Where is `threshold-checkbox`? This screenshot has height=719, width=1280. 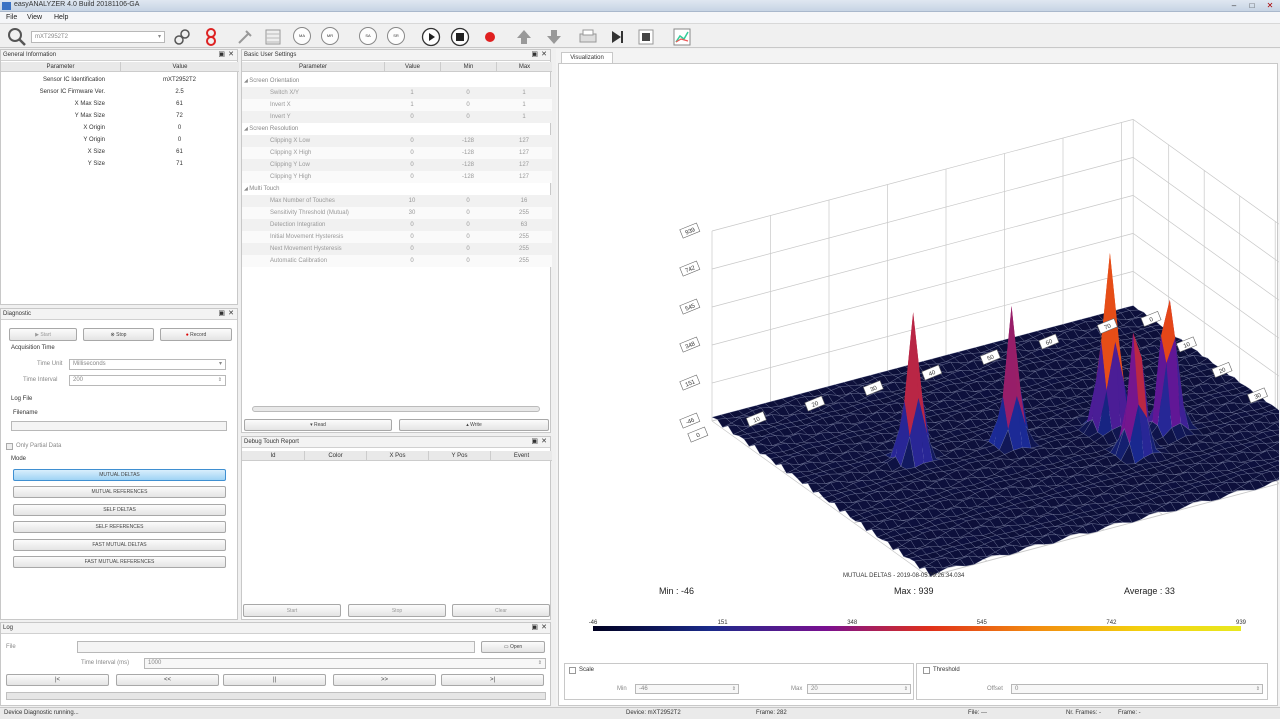 threshold-checkbox is located at coordinates (926, 670).